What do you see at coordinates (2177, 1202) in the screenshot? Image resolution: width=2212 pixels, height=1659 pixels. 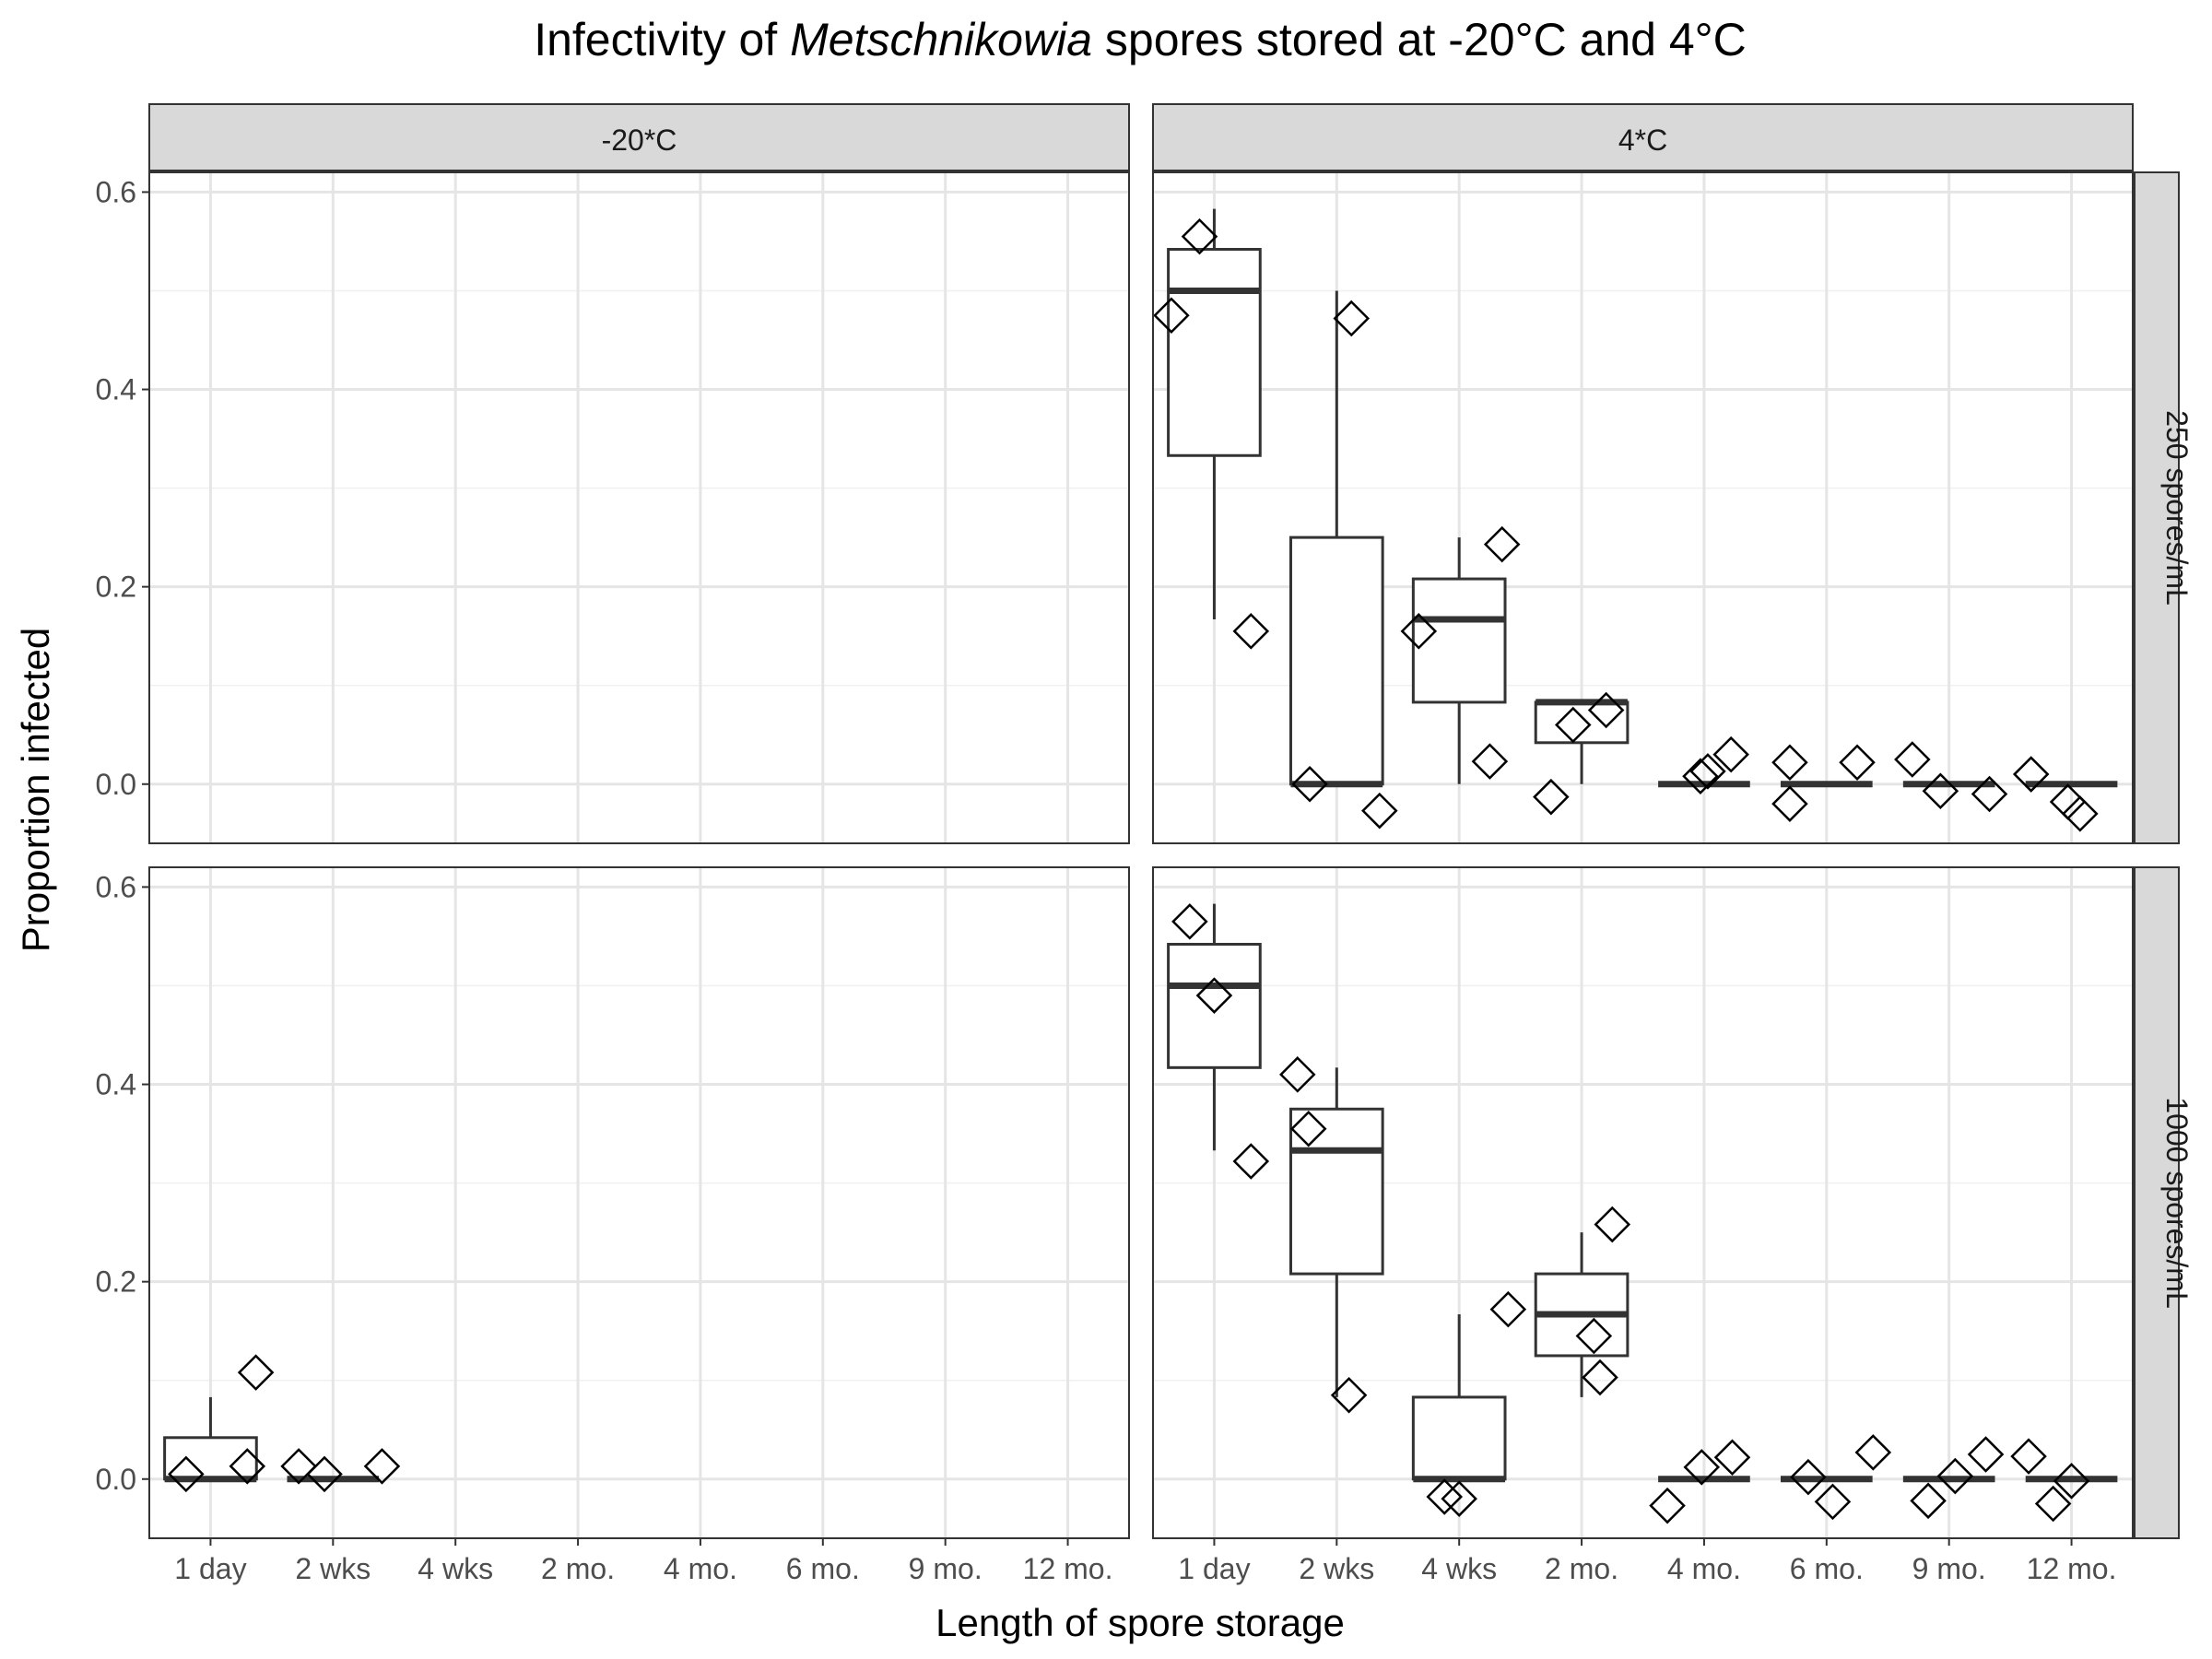 I see `strip-row-label: 1000 spores/mL` at bounding box center [2177, 1202].